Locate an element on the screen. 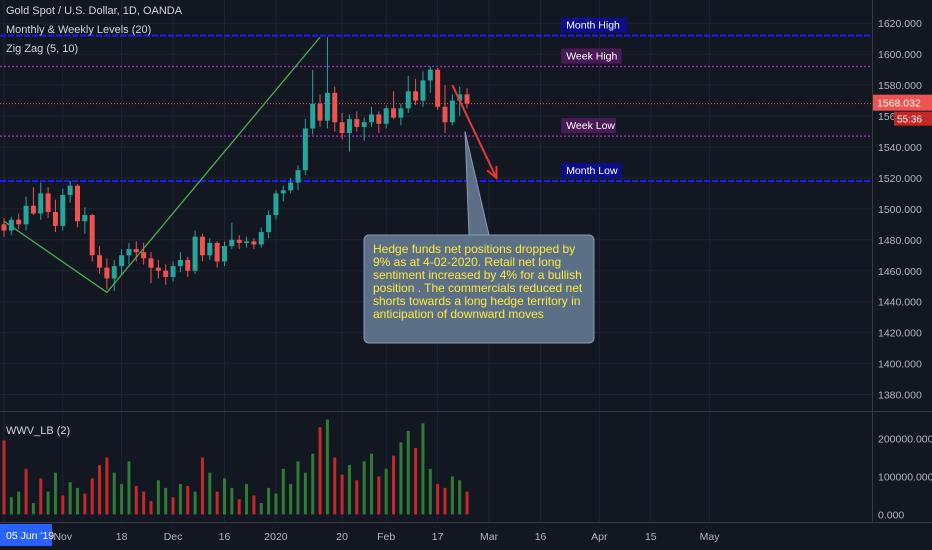 The image size is (932, 550). level-label: Month High is located at coordinates (593, 26).